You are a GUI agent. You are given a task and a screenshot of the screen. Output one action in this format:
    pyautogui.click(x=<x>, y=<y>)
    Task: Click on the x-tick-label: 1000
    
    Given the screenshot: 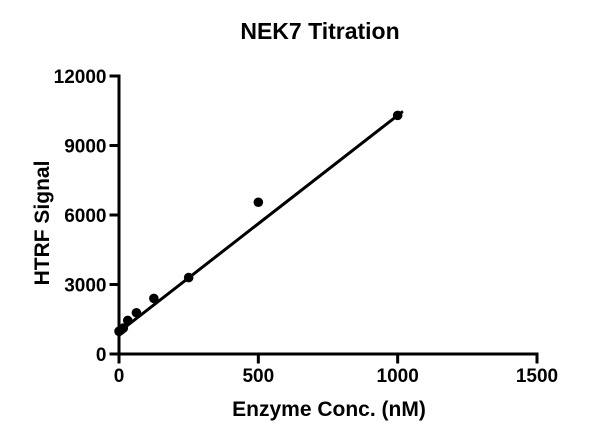 What is the action you would take?
    pyautogui.click(x=398, y=376)
    